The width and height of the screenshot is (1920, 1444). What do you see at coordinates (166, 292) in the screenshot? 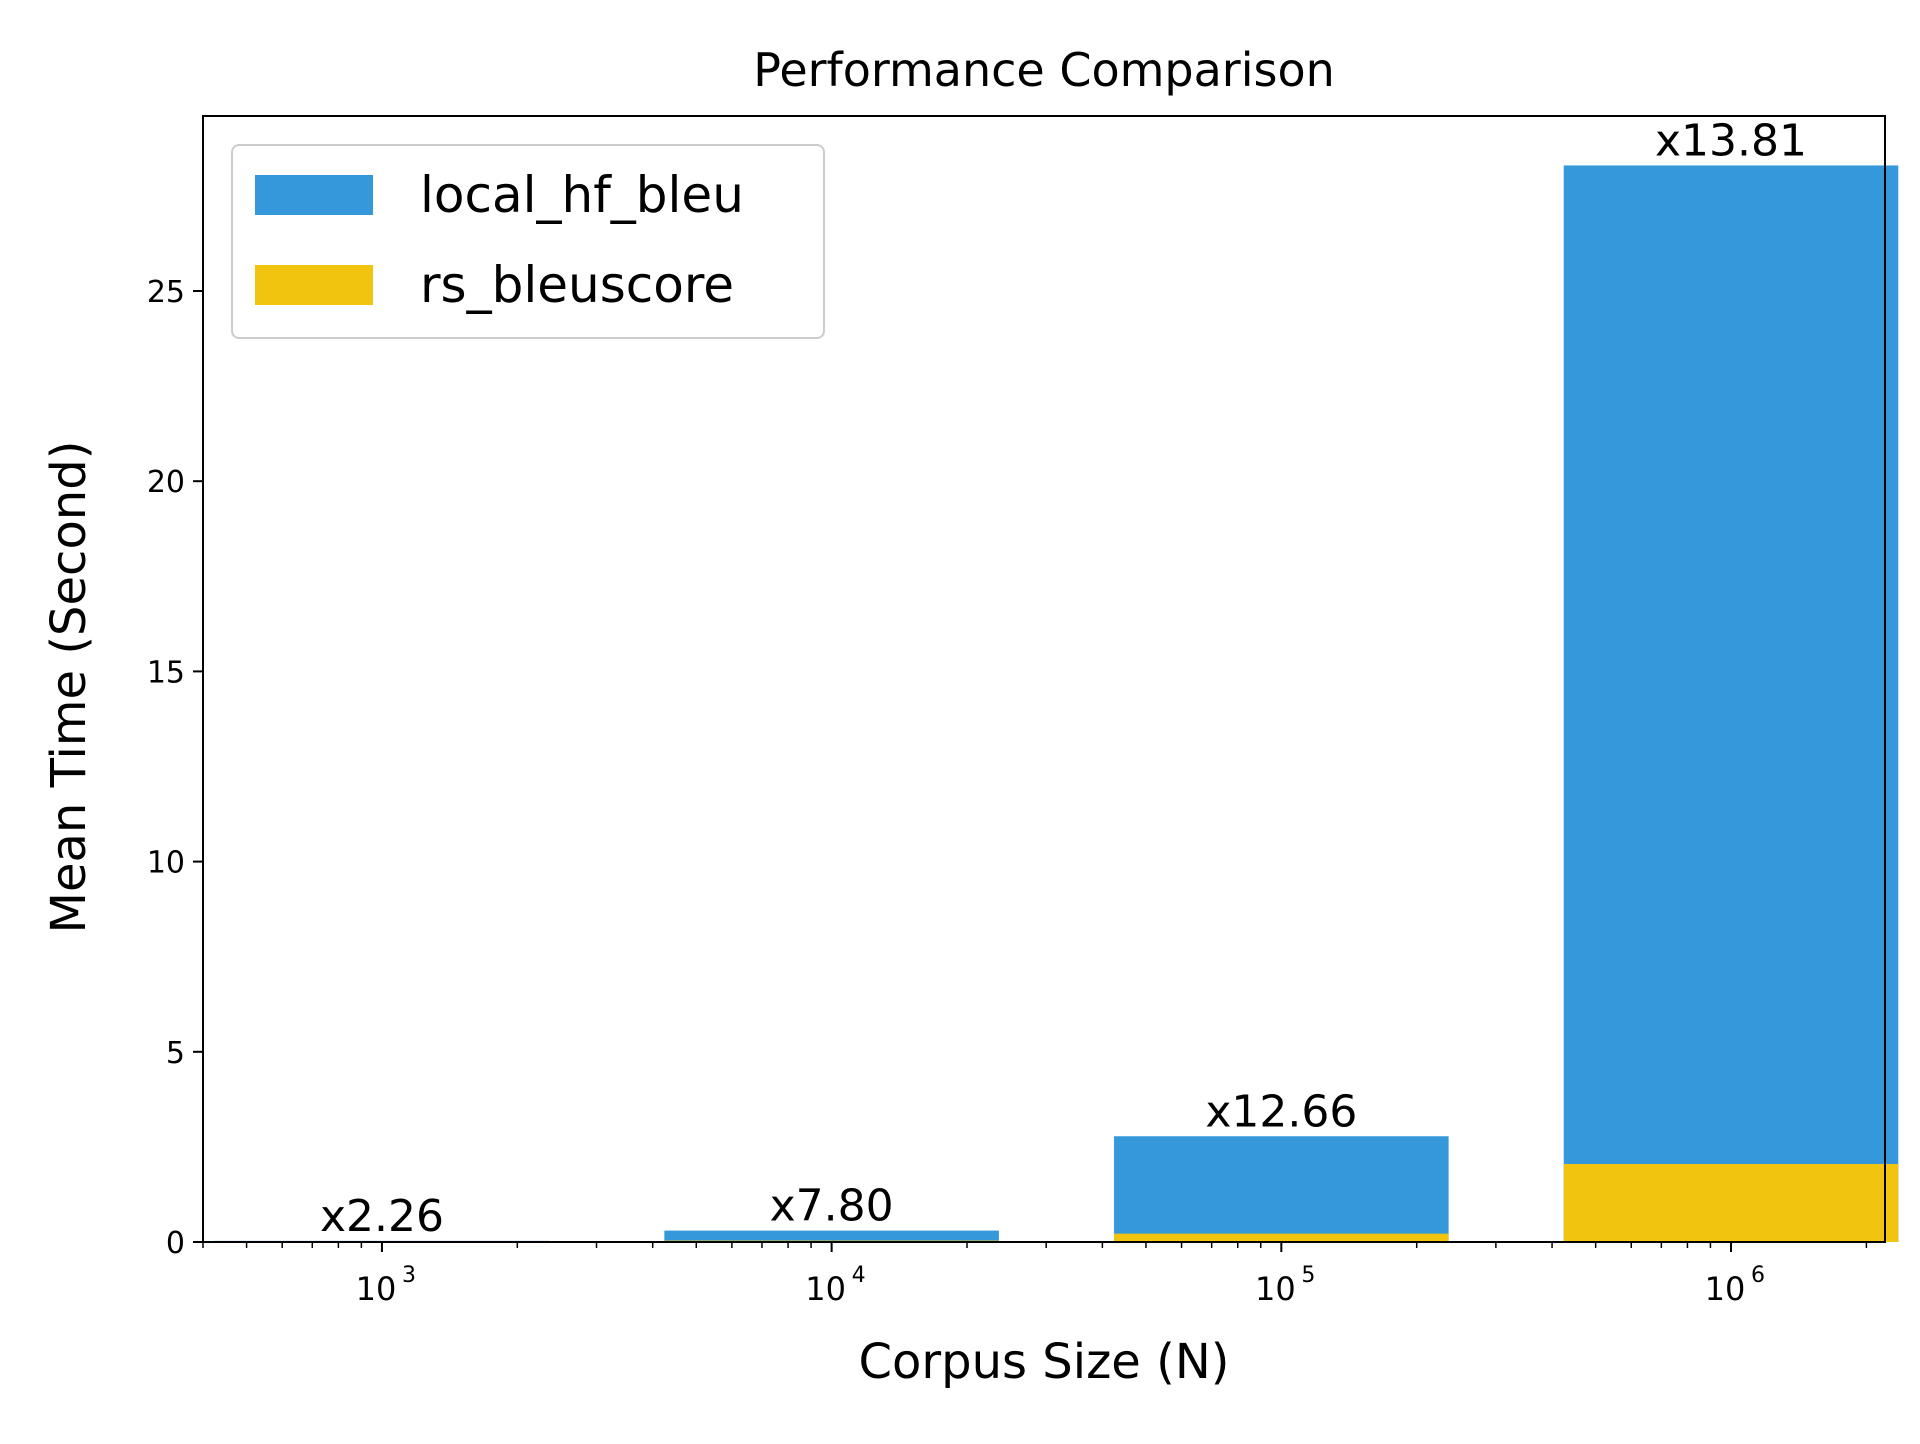
I see `y-tick-label-5: 25` at bounding box center [166, 292].